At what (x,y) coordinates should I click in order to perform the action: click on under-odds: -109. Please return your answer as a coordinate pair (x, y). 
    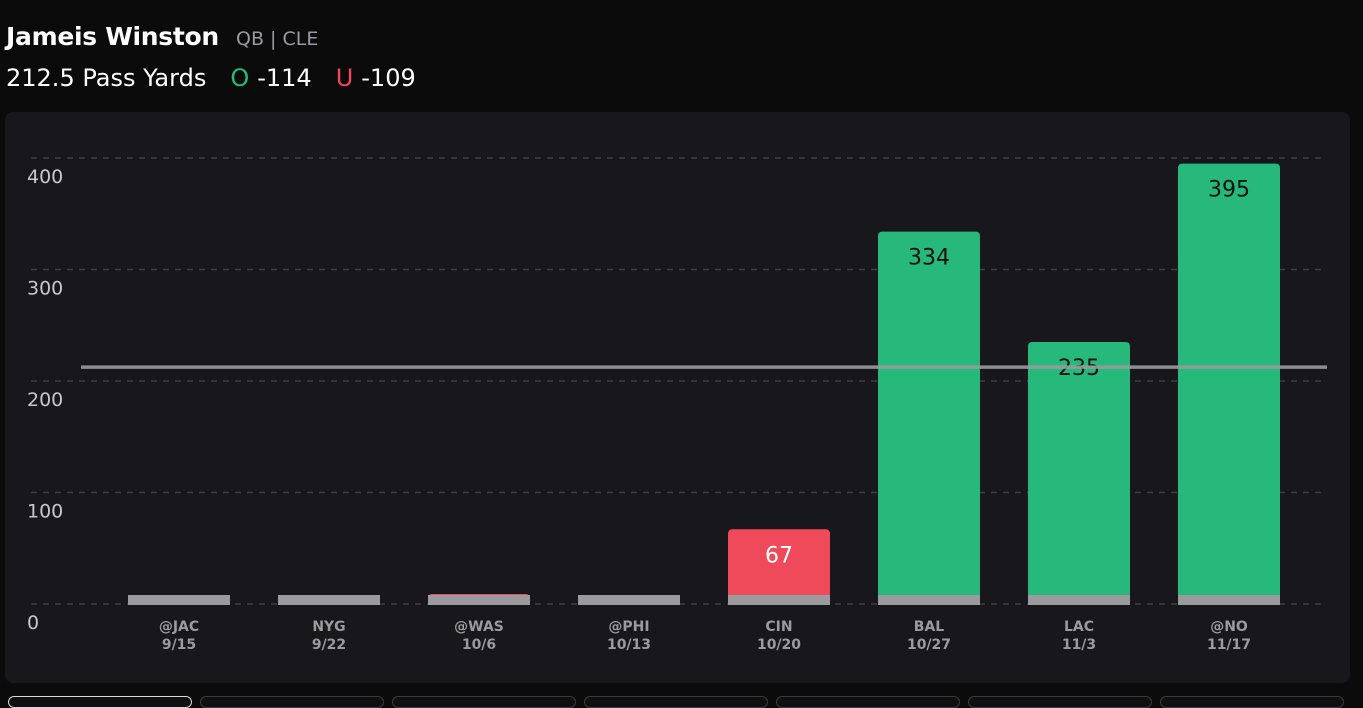
    Looking at the image, I should click on (388, 78).